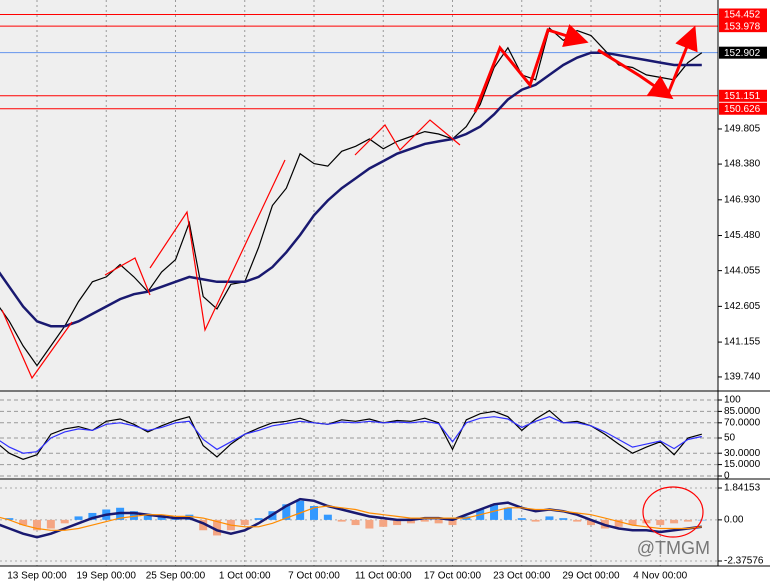 This screenshot has height=585, width=770. What do you see at coordinates (660, 576) in the screenshot?
I see `x-tick-label: 4 Nov 00:00` at bounding box center [660, 576].